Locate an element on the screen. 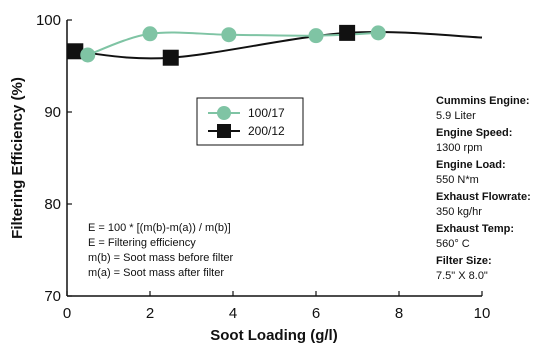  legend: 100/17 200/12 is located at coordinates (250, 121).